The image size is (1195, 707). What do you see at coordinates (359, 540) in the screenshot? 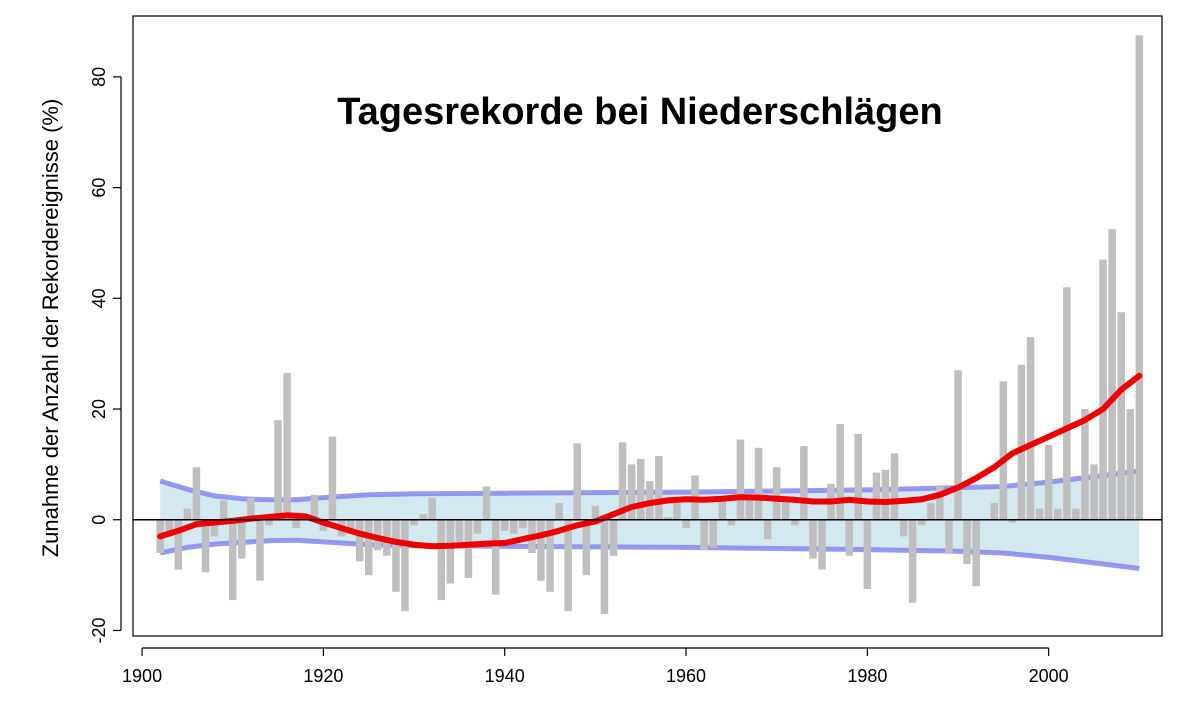
I see `bar-1924` at bounding box center [359, 540].